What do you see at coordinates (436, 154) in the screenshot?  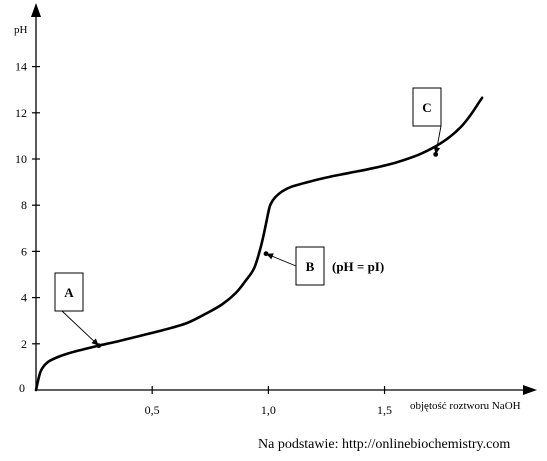 I see `point-c-marker` at bounding box center [436, 154].